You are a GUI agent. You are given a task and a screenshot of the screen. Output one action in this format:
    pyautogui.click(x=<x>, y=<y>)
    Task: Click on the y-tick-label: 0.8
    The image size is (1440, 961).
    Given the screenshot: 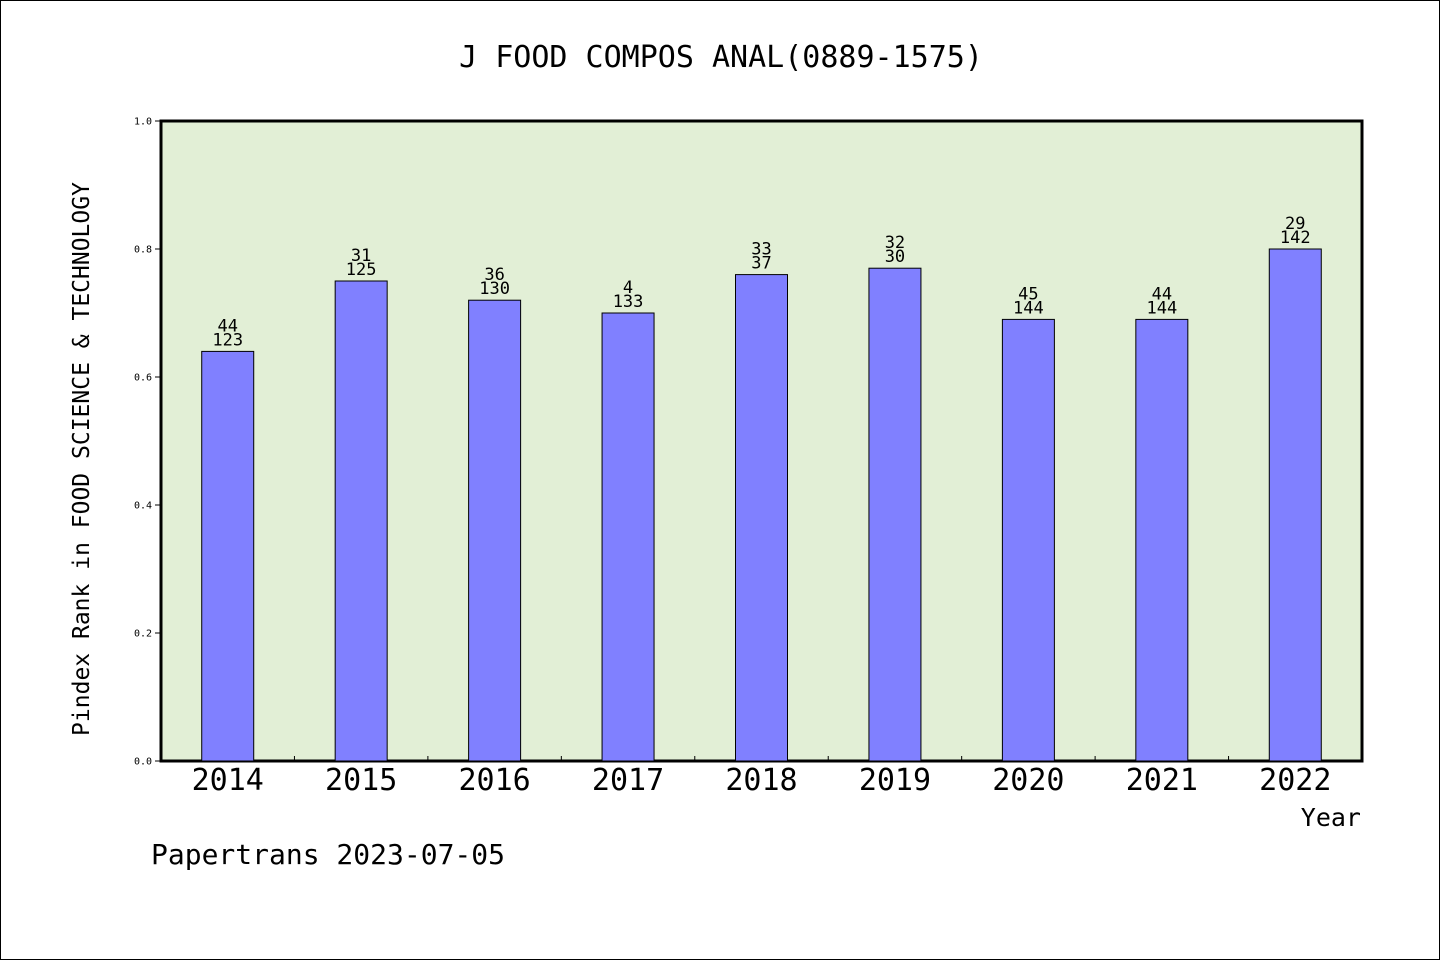 What is the action you would take?
    pyautogui.click(x=143, y=250)
    